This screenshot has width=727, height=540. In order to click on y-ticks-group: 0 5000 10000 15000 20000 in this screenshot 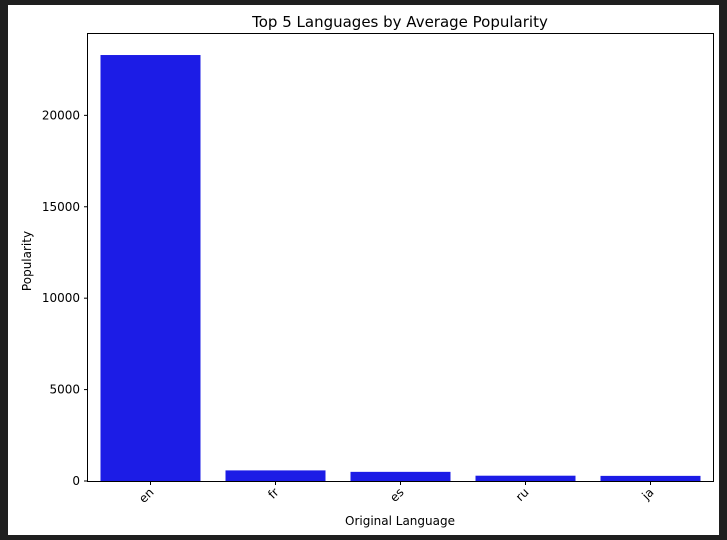, I will do `click(65, 298)`.